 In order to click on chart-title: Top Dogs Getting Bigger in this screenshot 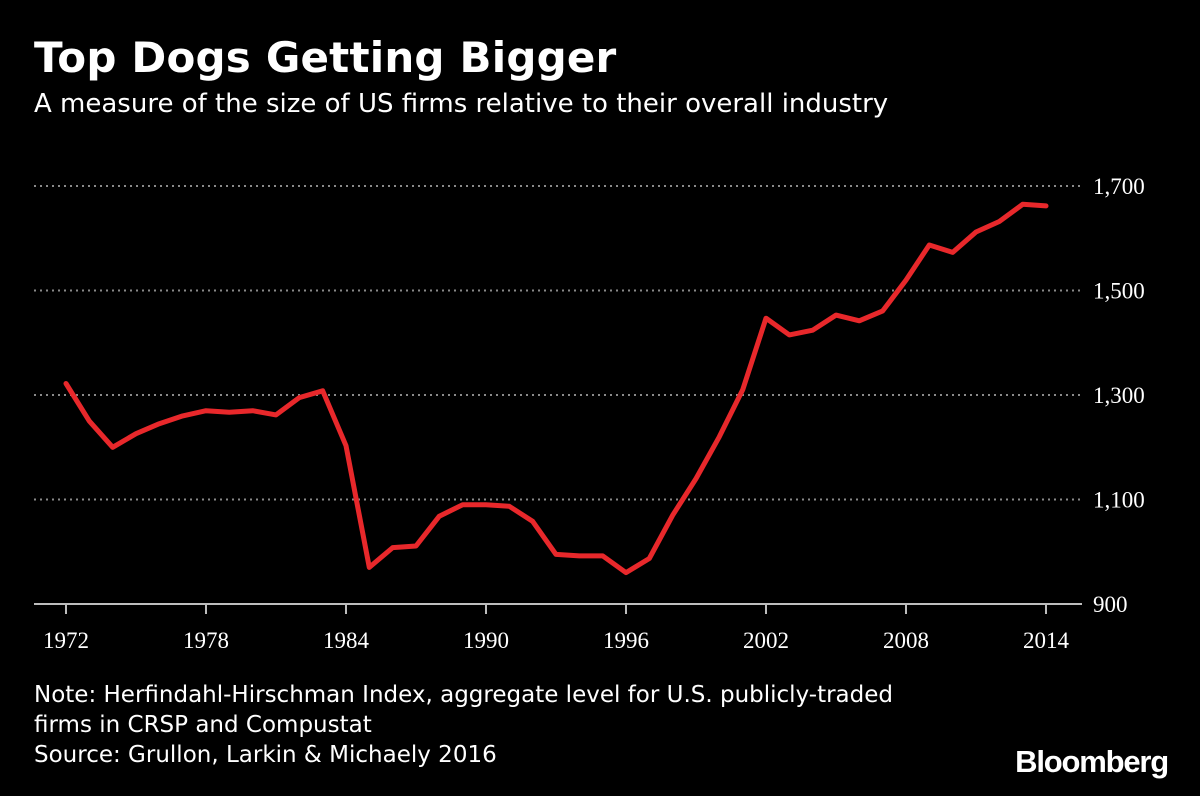, I will do `click(325, 57)`.